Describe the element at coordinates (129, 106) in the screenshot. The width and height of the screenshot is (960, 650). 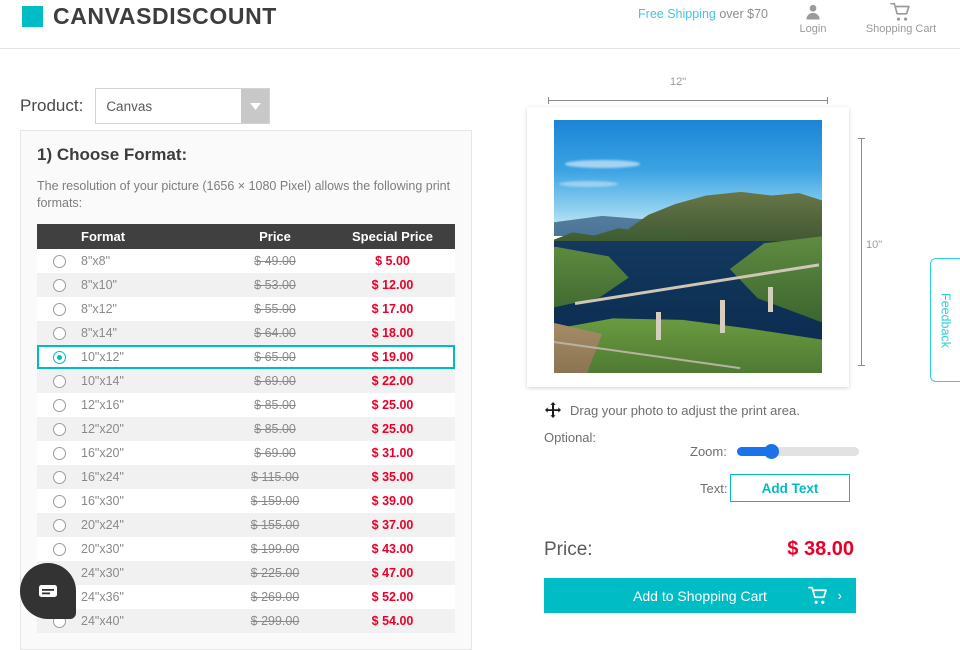
I see `product-select-value: Canvas` at that location.